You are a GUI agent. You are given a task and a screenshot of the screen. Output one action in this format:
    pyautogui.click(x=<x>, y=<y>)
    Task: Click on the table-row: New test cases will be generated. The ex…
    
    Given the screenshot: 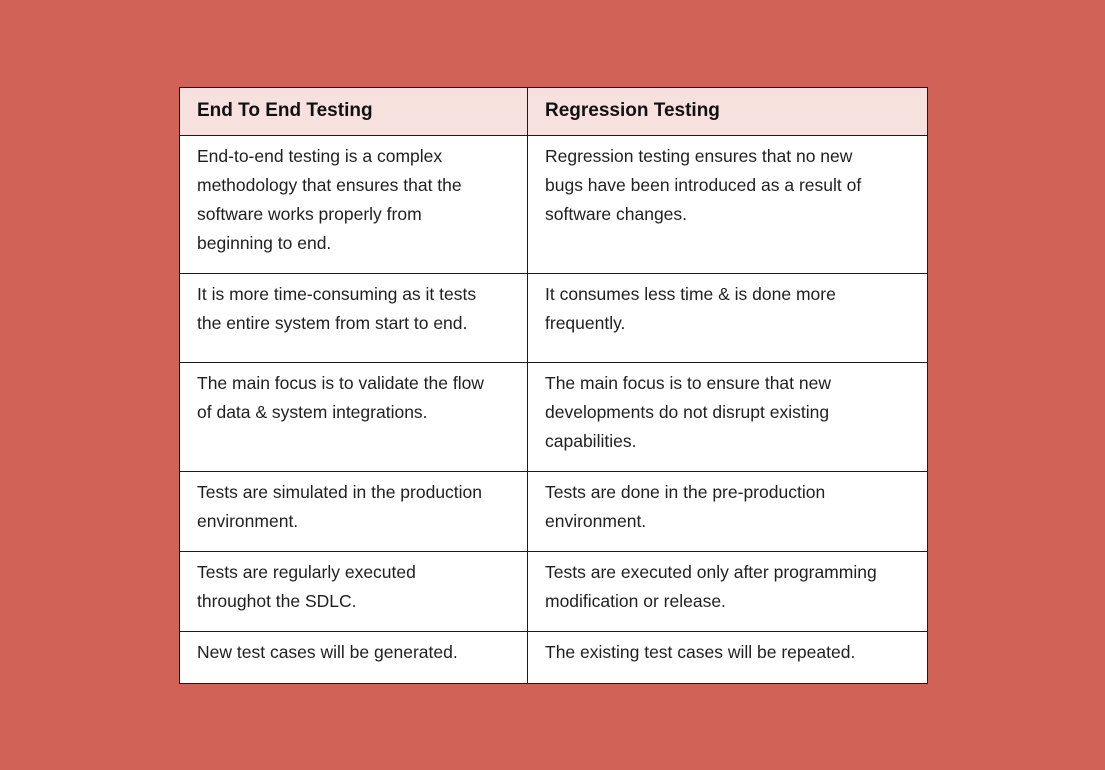 What is the action you would take?
    pyautogui.click(x=553, y=657)
    